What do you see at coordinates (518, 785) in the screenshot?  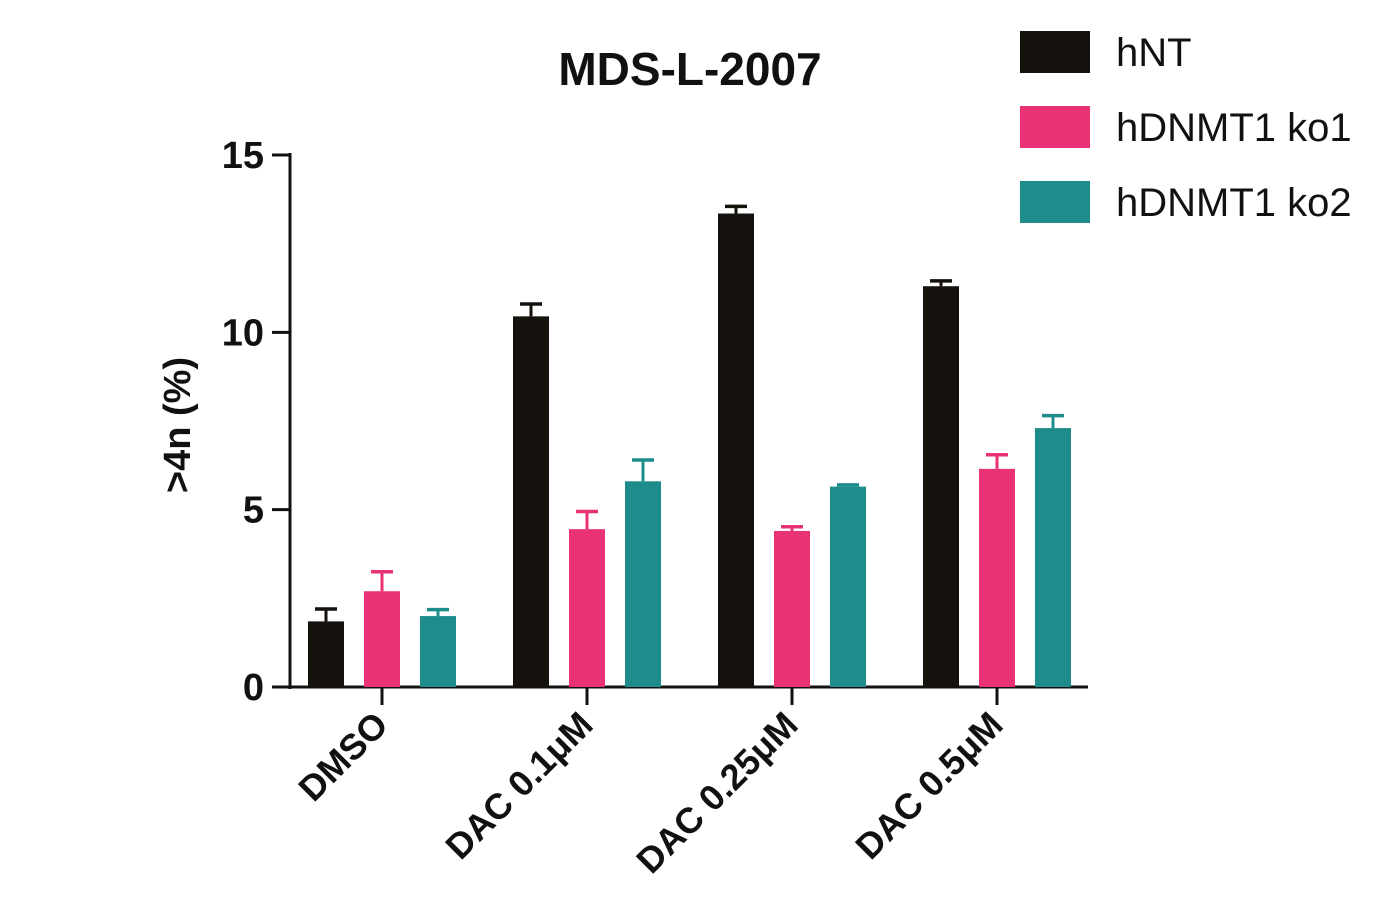 I see `x-tick-label: DAC 0.1μM` at bounding box center [518, 785].